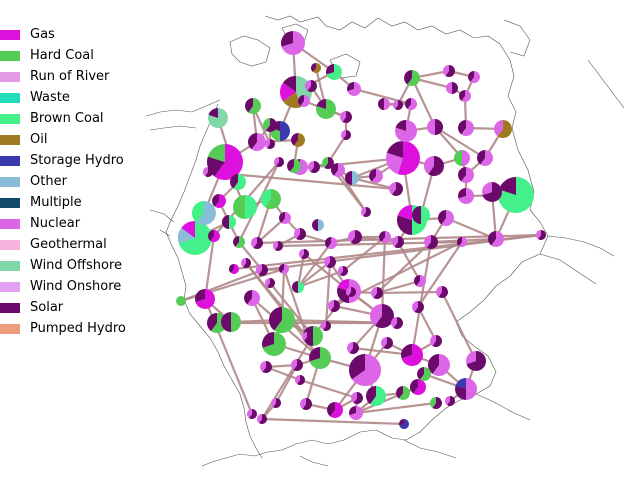 The width and height of the screenshot is (640, 480). What do you see at coordinates (63, 244) in the screenshot?
I see `legend-item-geothermal: Geothermal` at bounding box center [63, 244].